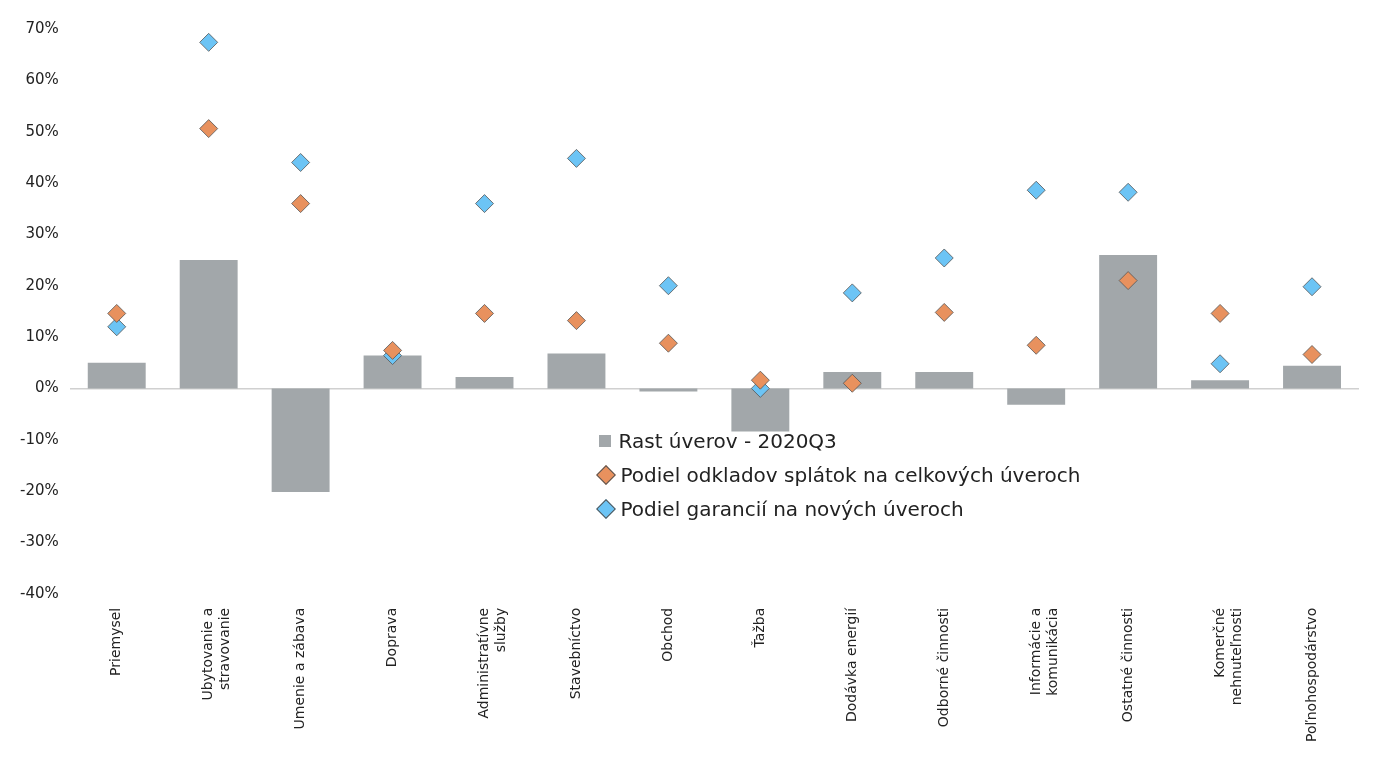 Image resolution: width=1378 pixels, height=766 pixels. Describe the element at coordinates (1310, 675) in the screenshot. I see `x-tick-label: Poľnohospodárstvo` at that location.